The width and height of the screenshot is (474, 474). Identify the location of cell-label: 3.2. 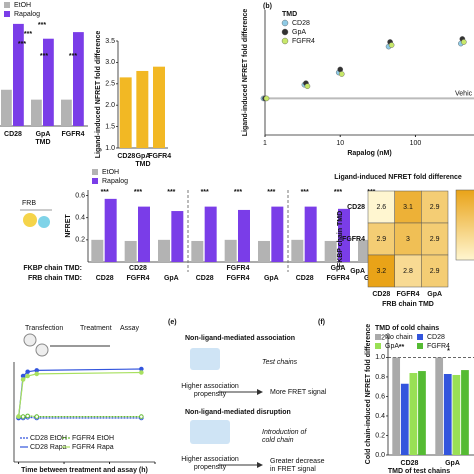
(381, 271).